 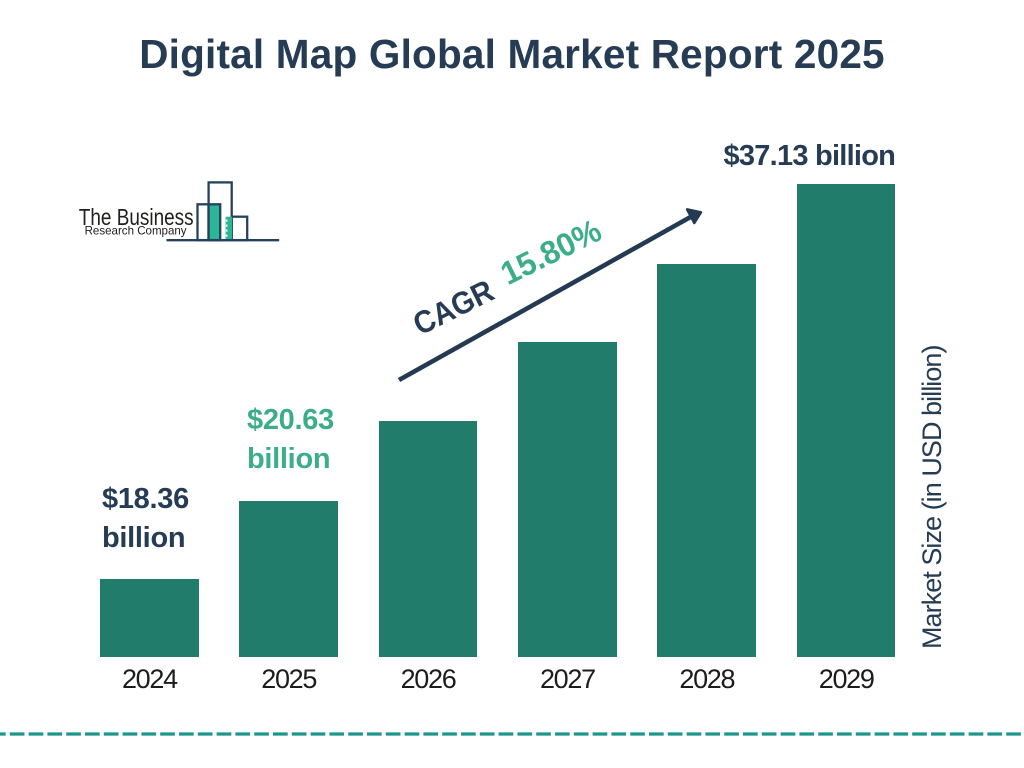 What do you see at coordinates (932, 498) in the screenshot?
I see `svg-text: Market Size (in USD billion)` at bounding box center [932, 498].